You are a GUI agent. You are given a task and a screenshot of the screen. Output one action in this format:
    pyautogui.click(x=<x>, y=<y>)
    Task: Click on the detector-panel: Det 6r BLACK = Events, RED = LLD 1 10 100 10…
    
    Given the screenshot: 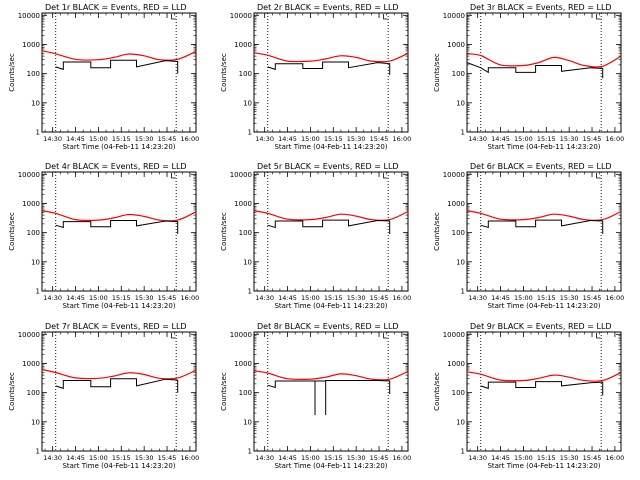 What is the action you would take?
    pyautogui.click(x=528, y=236)
    